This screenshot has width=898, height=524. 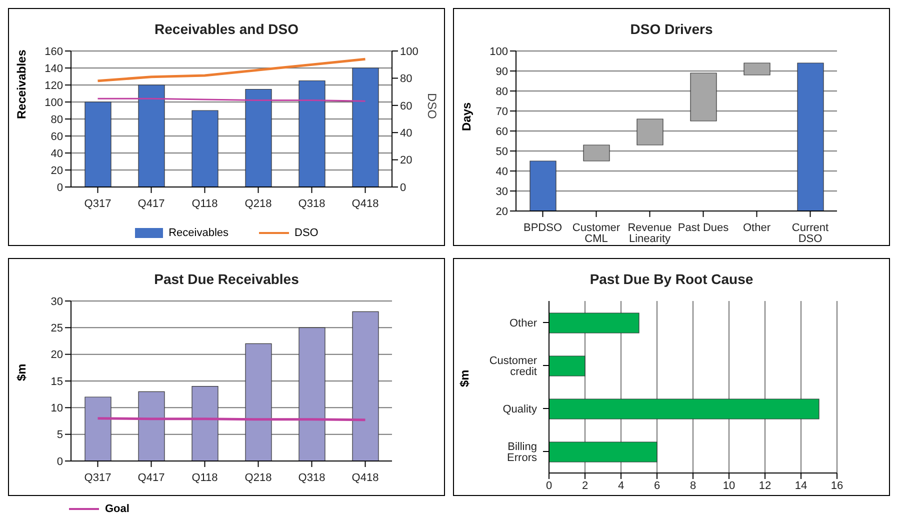 What do you see at coordinates (231, 70) in the screenshot?
I see `line-series` at bounding box center [231, 70].